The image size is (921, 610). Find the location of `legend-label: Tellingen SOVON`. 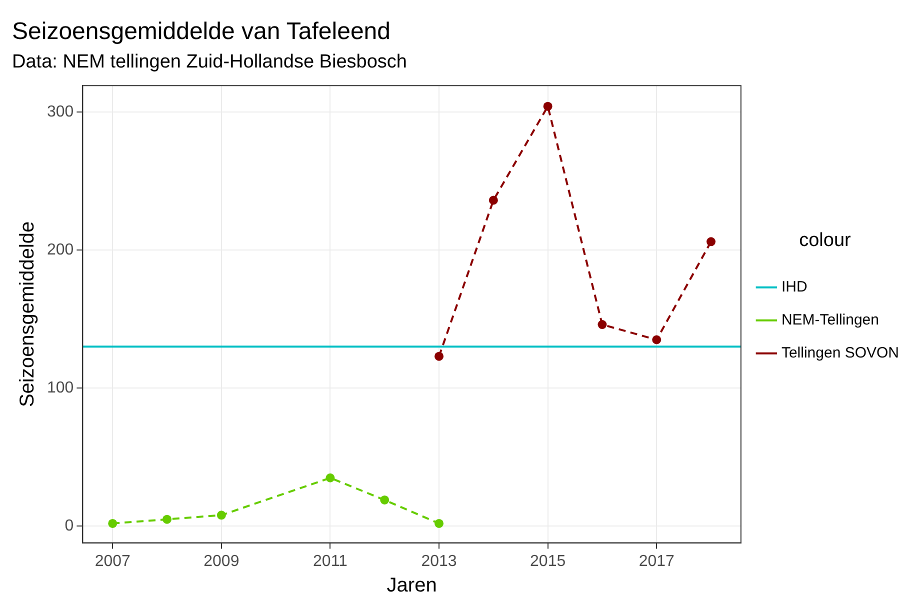

legend-label: Tellingen SOVON is located at coordinates (840, 353).